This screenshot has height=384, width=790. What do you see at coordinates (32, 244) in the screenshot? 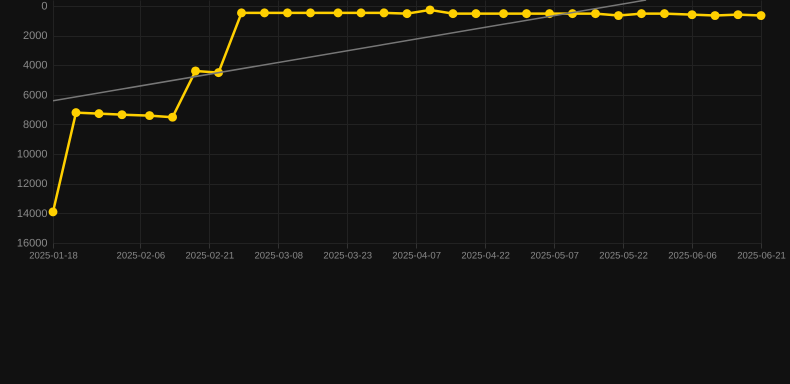
I see `y-tick-label: 16000` at bounding box center [32, 244].